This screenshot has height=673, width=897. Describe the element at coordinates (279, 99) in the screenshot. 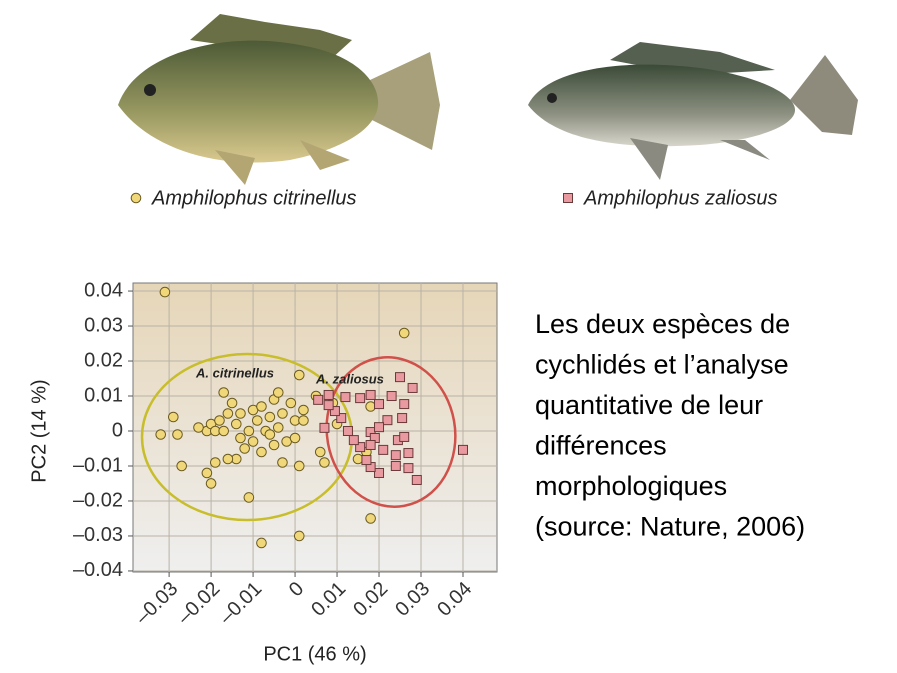

I see `fish-citrinellus` at that location.